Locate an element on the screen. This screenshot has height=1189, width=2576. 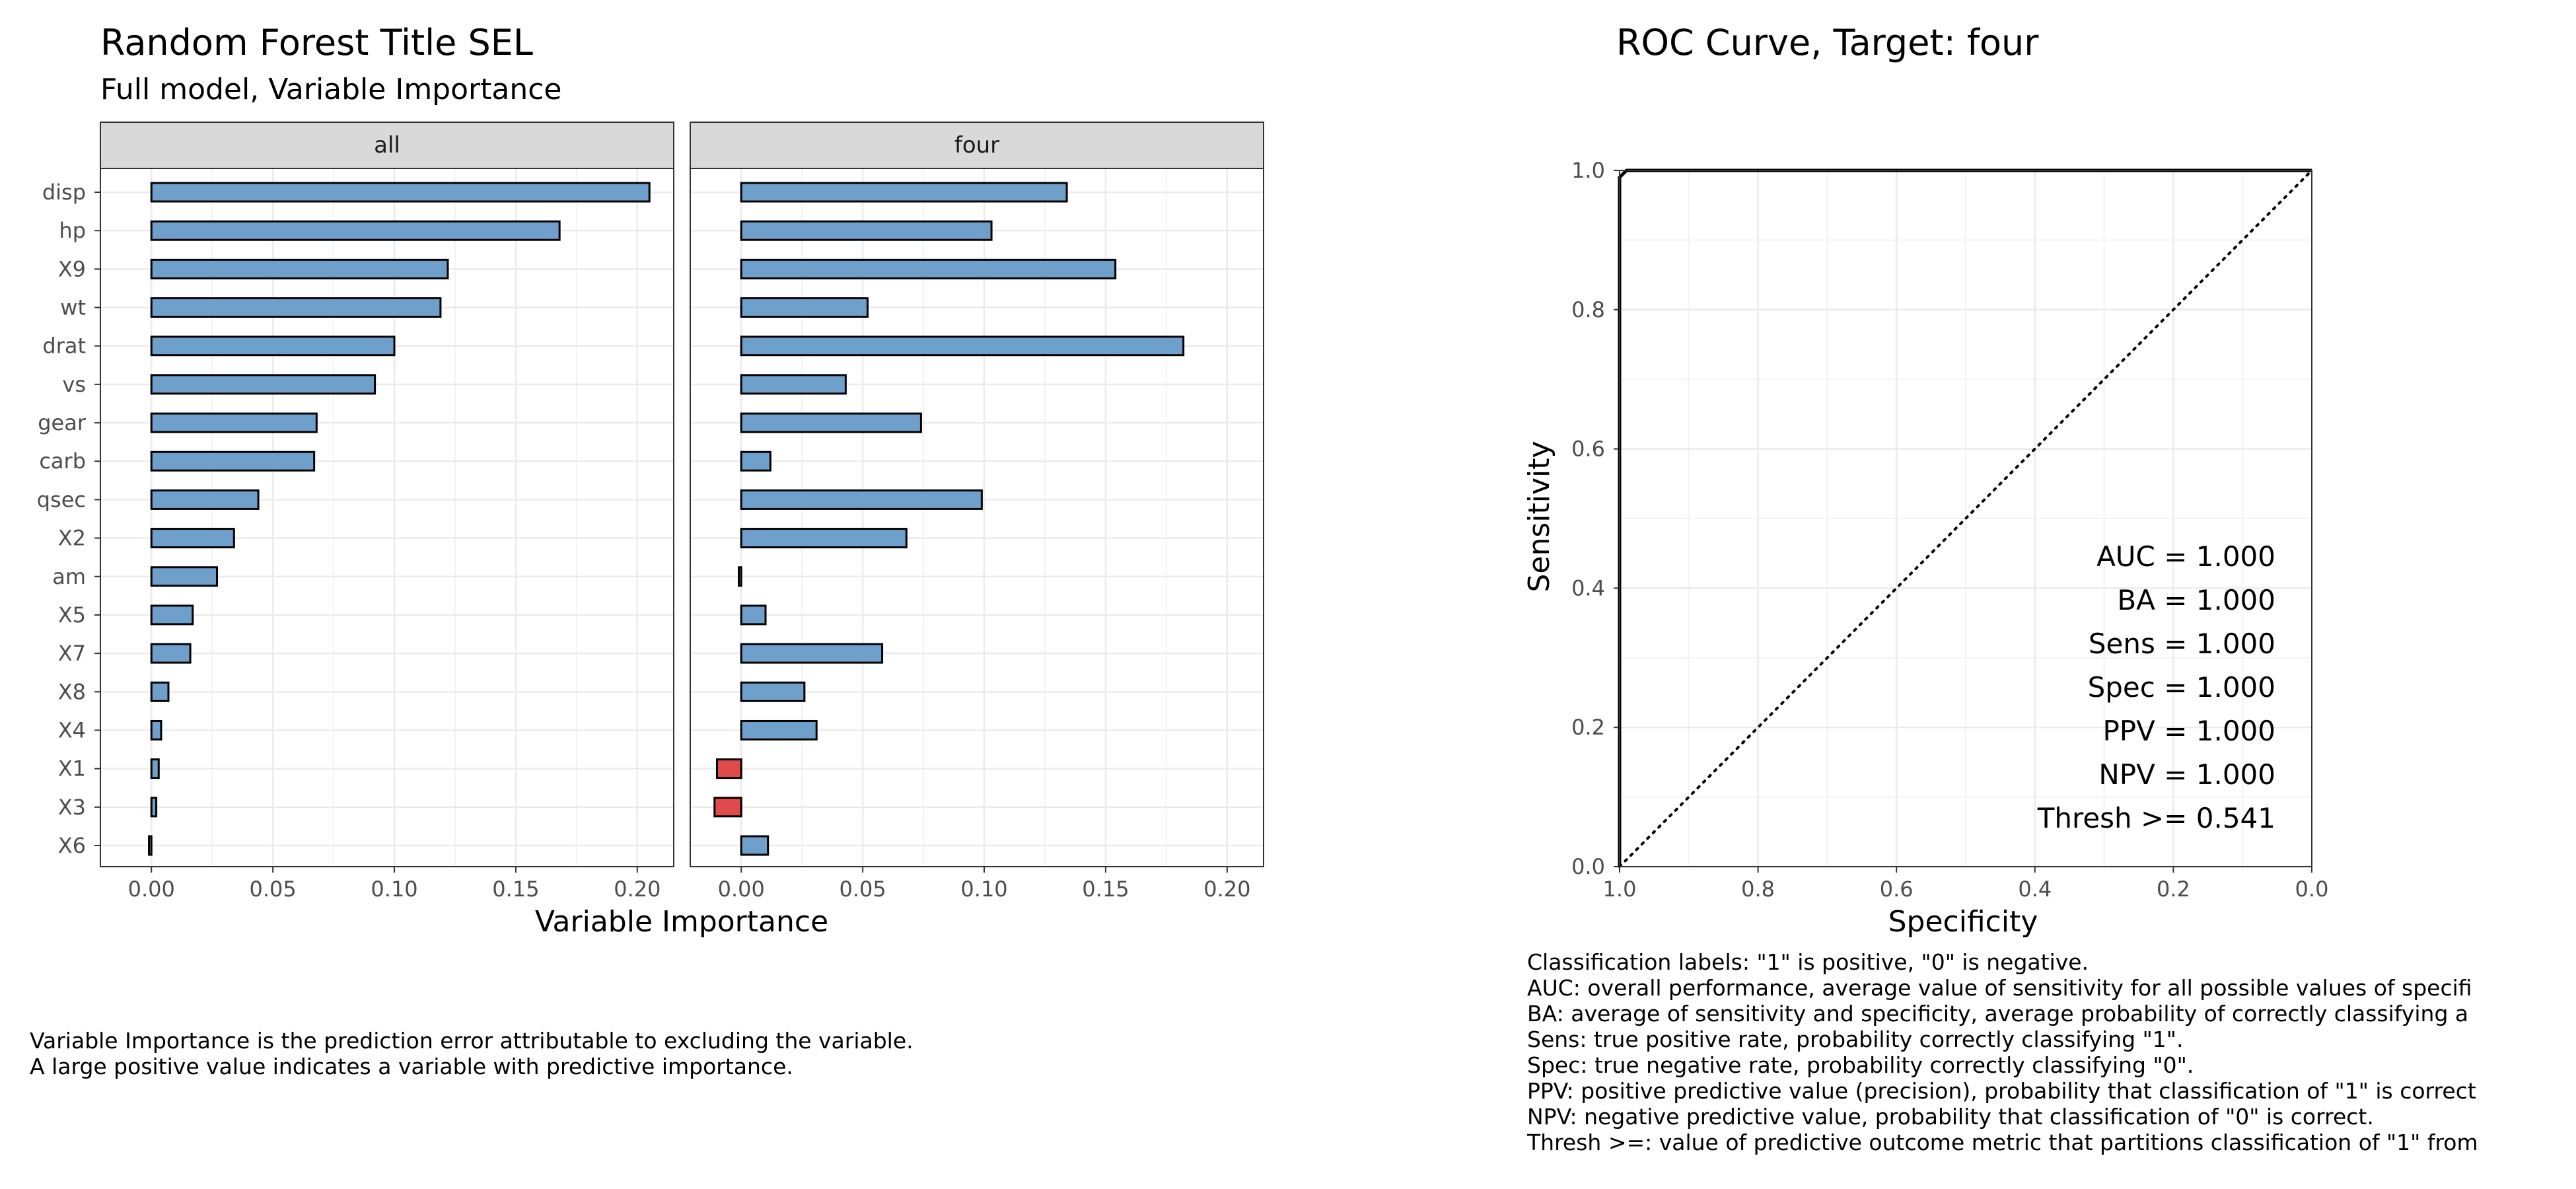
roc-x-tick-label: 0.0 is located at coordinates (2312, 889).